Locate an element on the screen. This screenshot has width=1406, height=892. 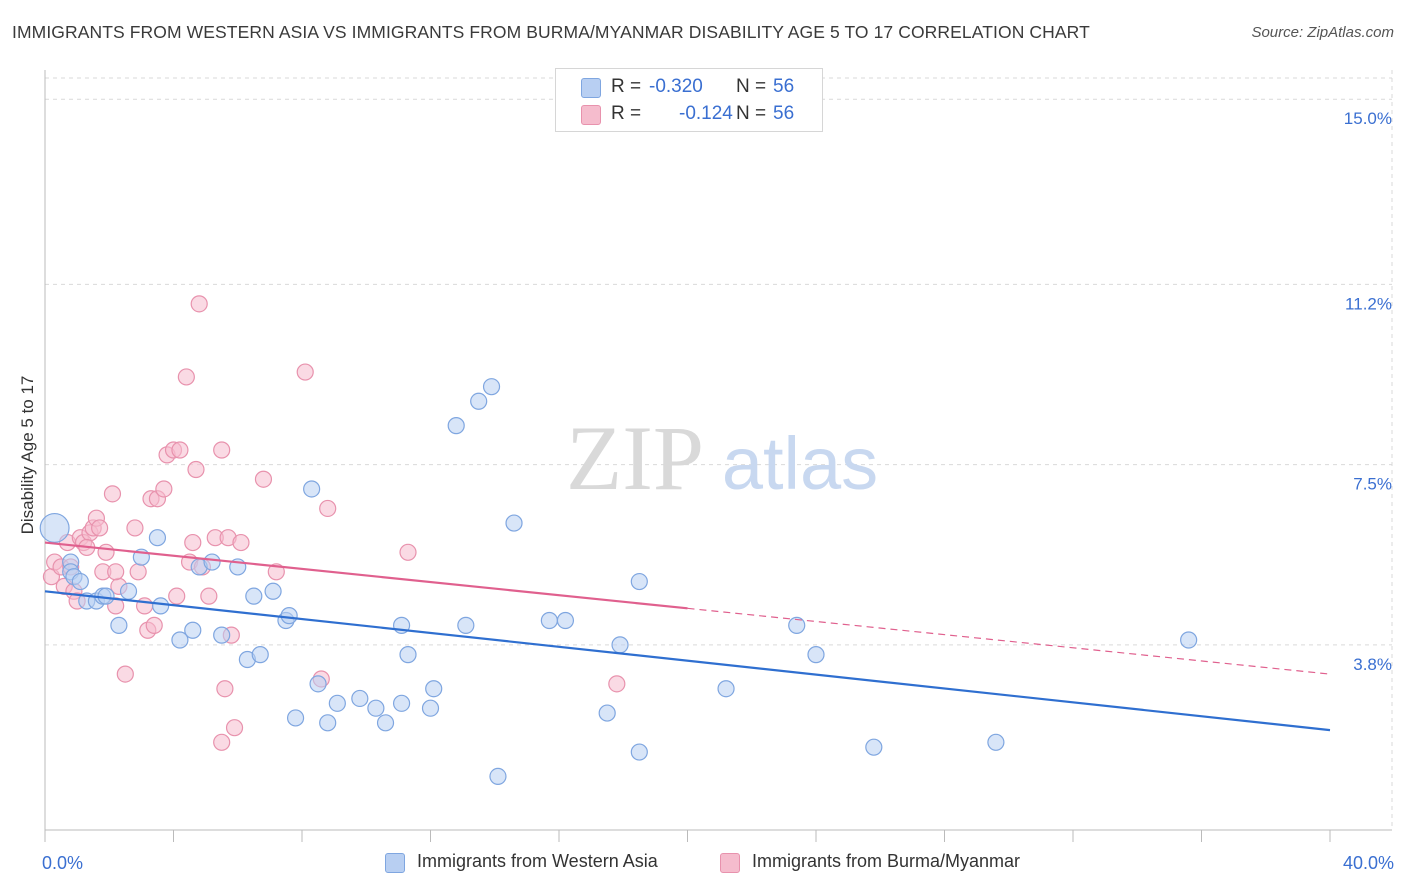
legend-r-value: -0.124 is located at coordinates (706, 113).